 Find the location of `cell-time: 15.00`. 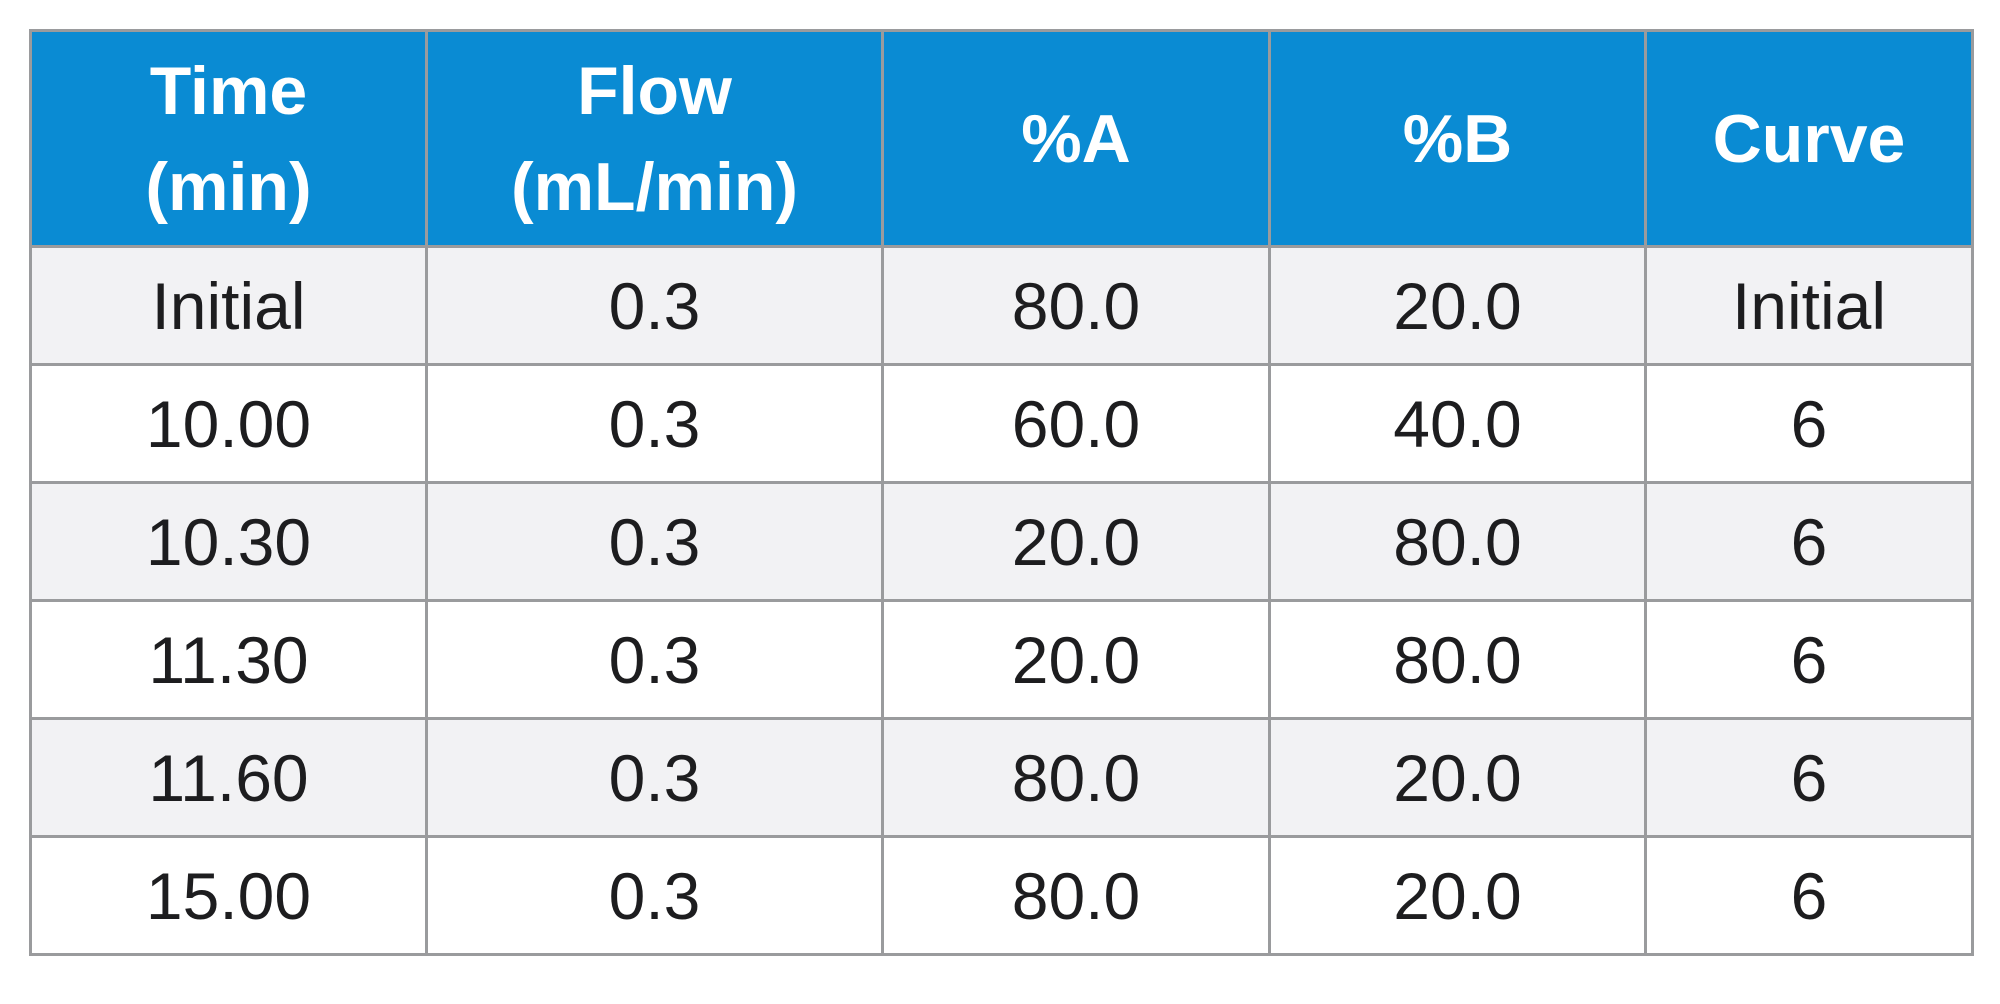

cell-time: 15.00 is located at coordinates (228, 895).